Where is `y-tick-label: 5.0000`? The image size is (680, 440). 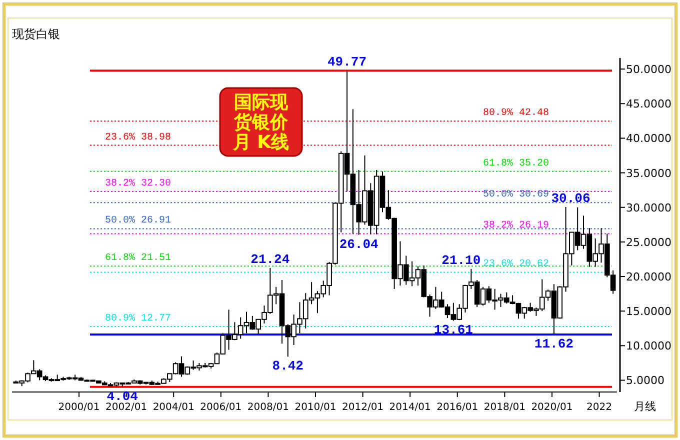
y-tick-label: 5.0000 is located at coordinates (645, 381).